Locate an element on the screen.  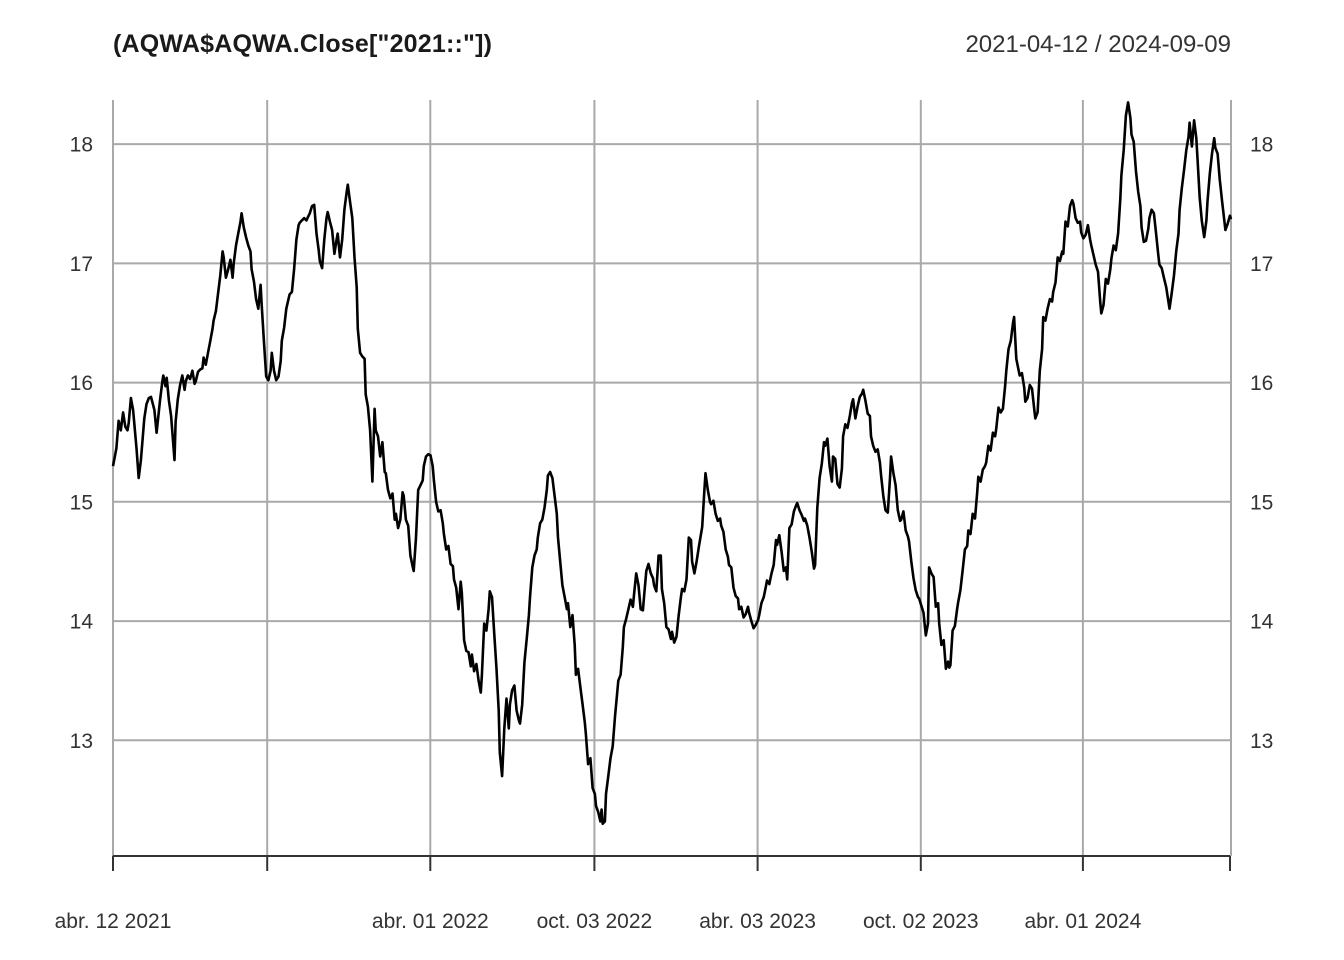
y-tick-label-right: 17 is located at coordinates (1261, 264).